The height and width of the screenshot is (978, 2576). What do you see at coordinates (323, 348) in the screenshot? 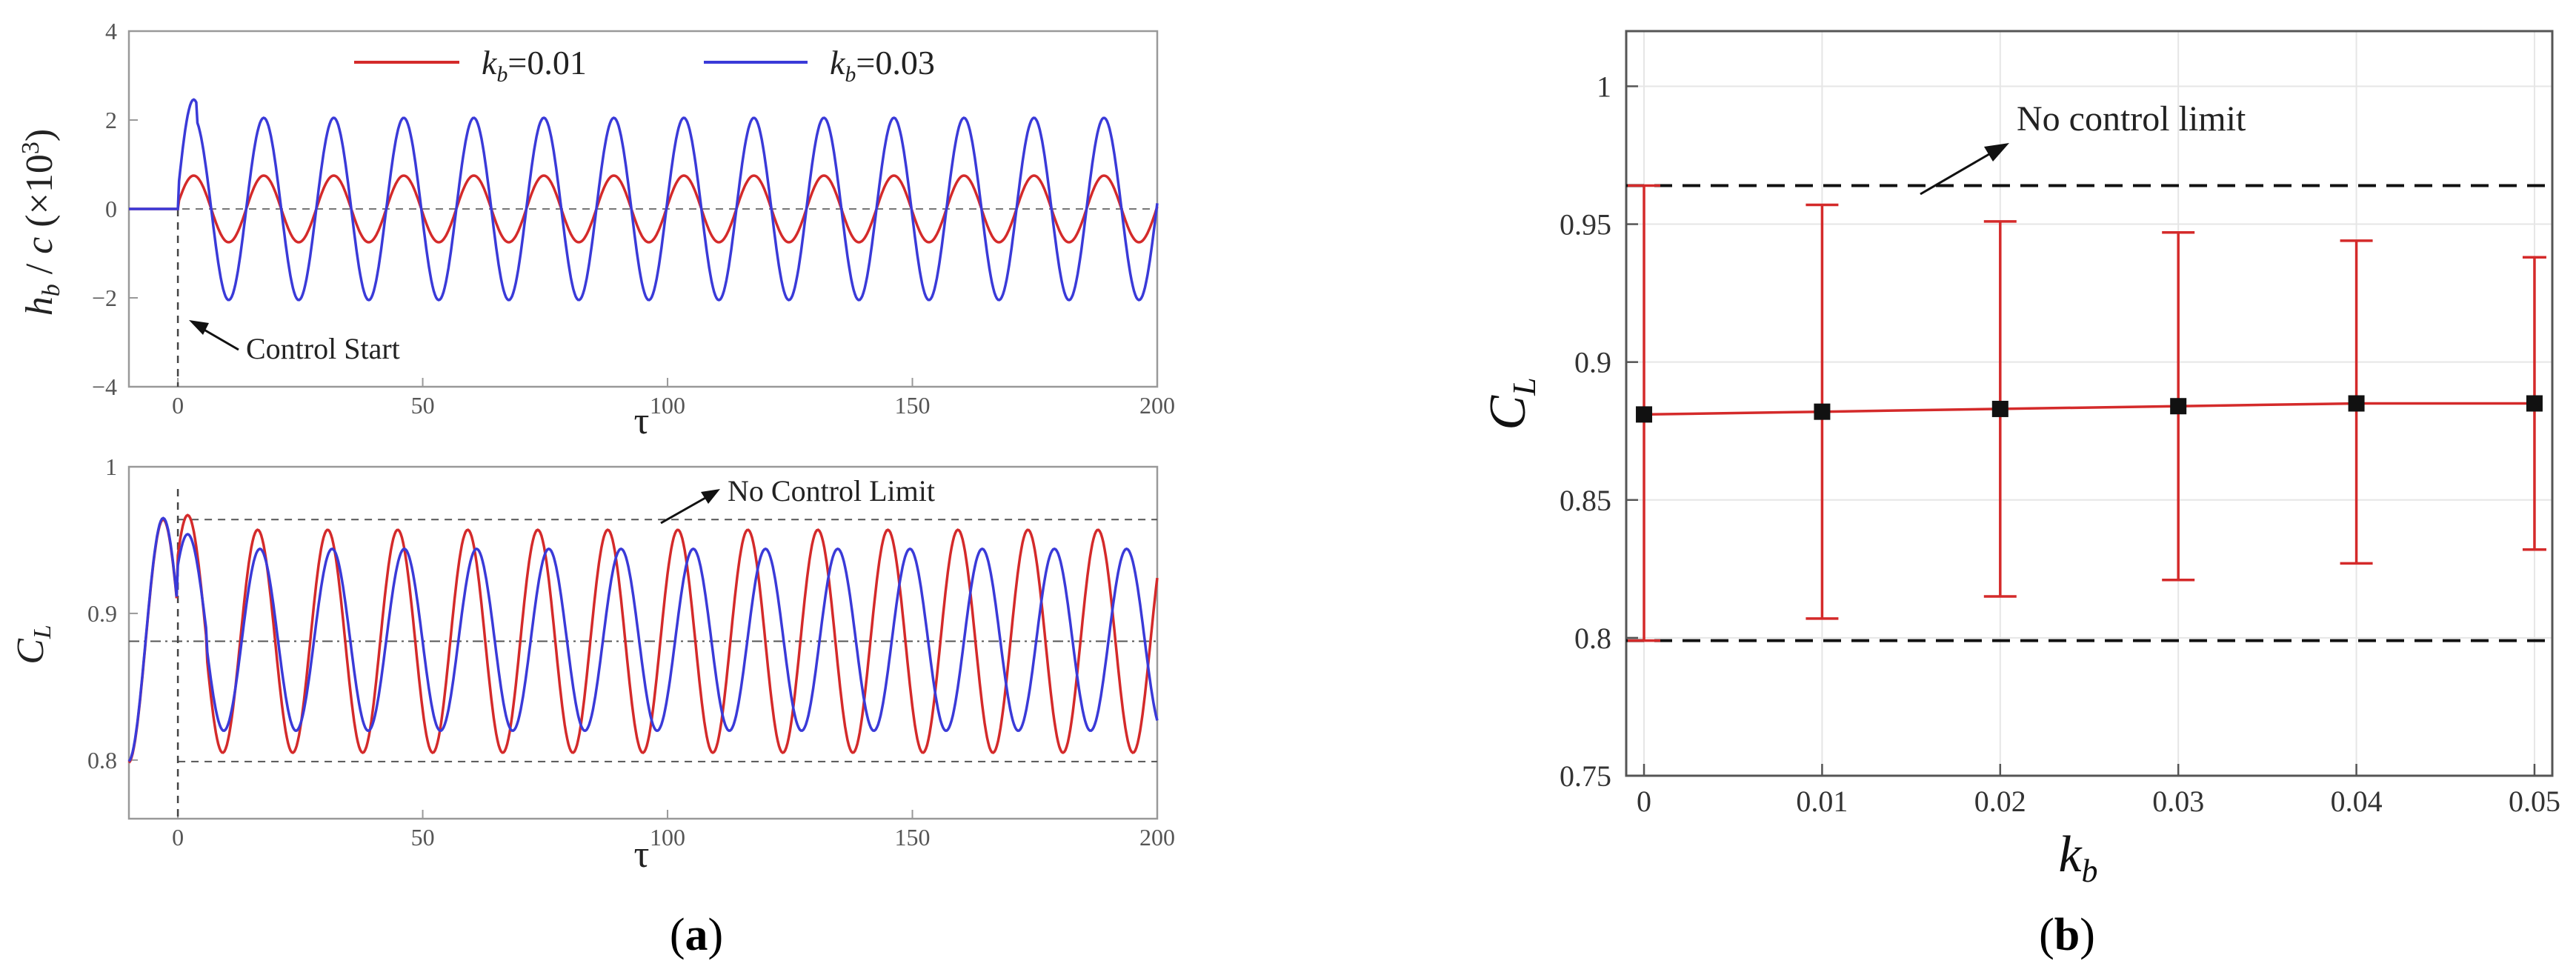
I see `control-start-text: Control Start` at bounding box center [323, 348].